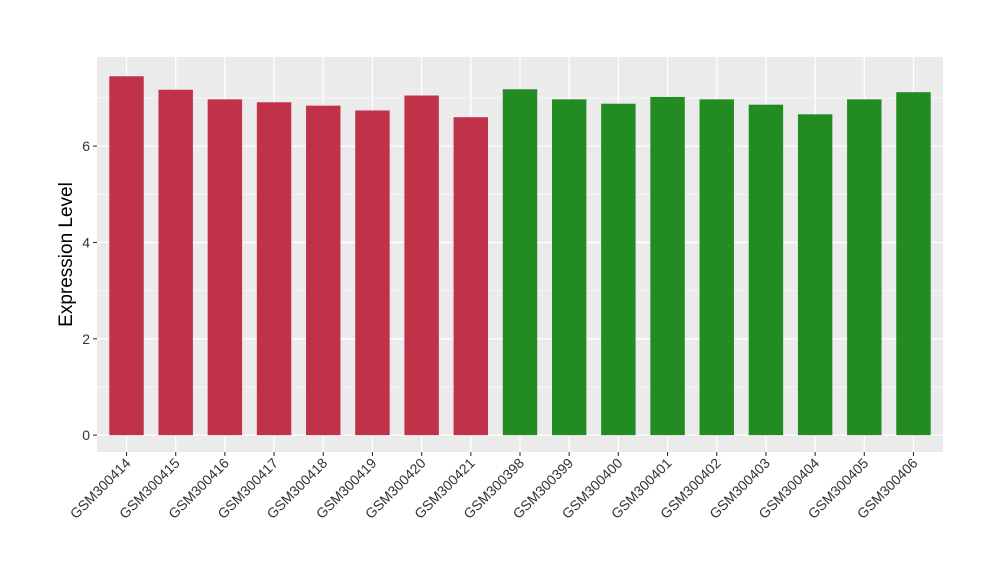 The width and height of the screenshot is (1000, 580). Describe the element at coordinates (667, 266) in the screenshot. I see `bar-GSM300401` at that location.